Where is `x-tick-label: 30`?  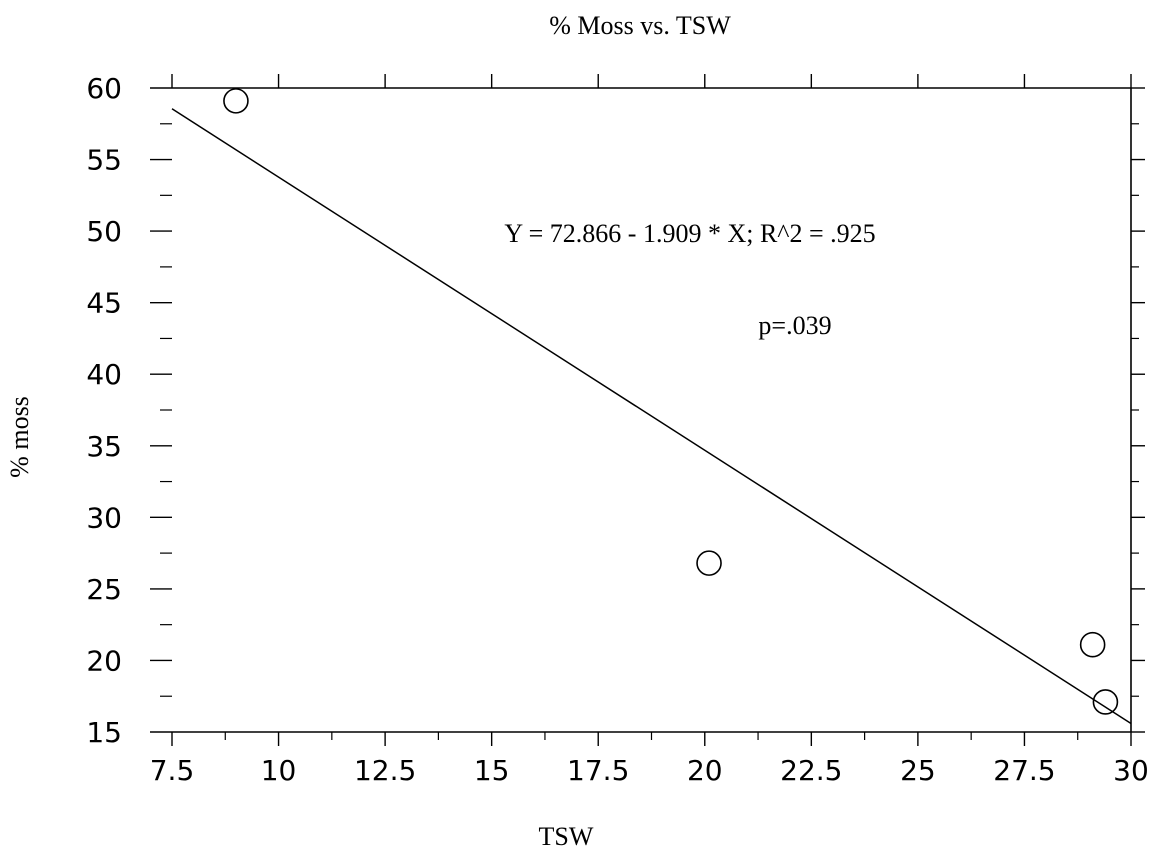
x-tick-label: 30 is located at coordinates (1131, 770).